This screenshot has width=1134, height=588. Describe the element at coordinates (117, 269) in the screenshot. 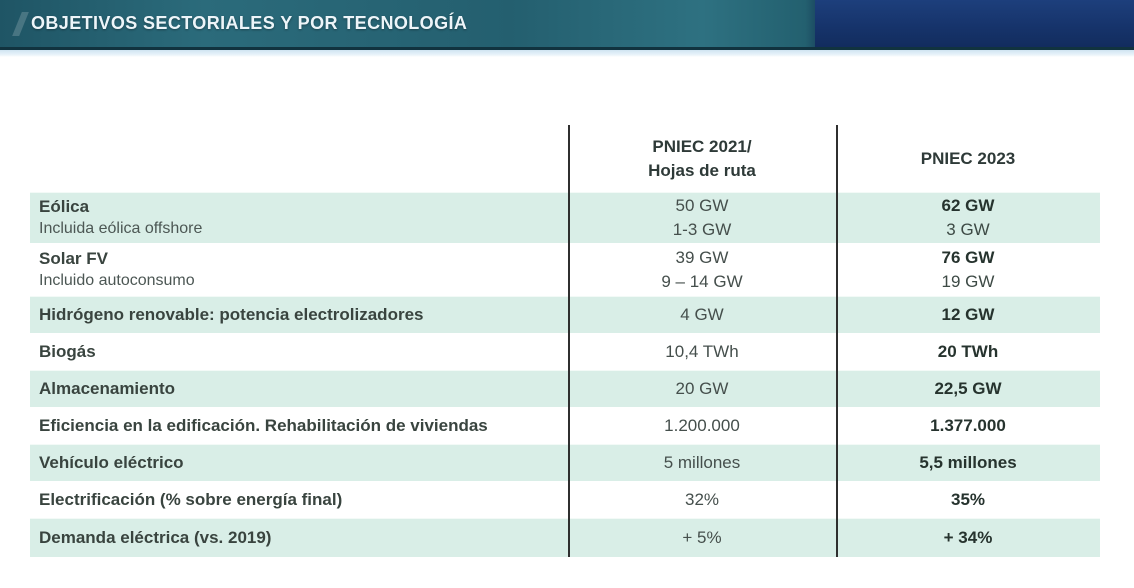

I see `row-label: Solar FV Incluido autoconsumo` at that location.